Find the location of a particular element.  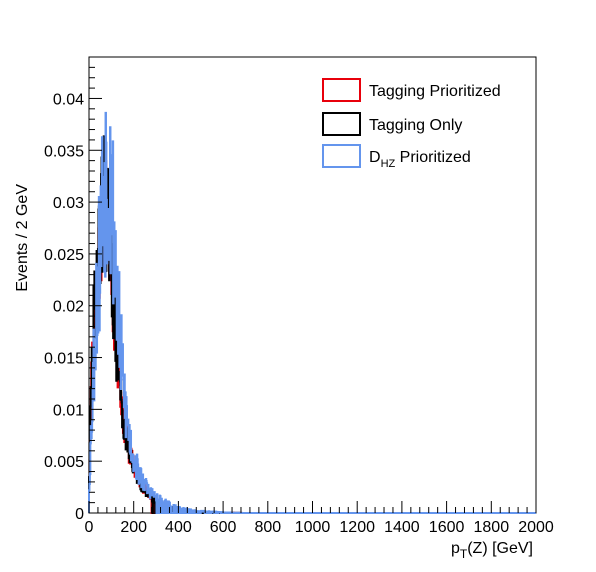

x-tick-label: 2000 is located at coordinates (536, 527).